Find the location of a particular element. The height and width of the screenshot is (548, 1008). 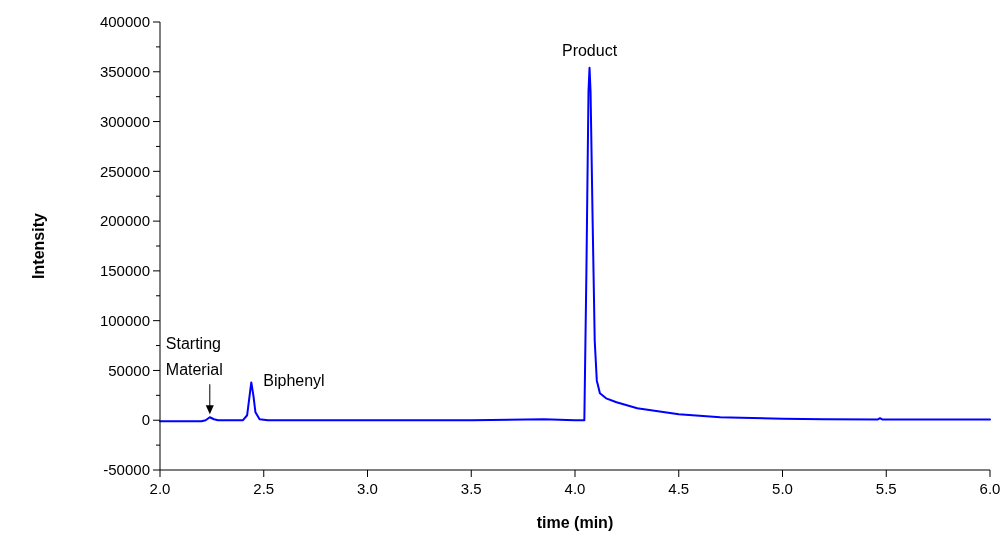

y-tick-label: 100000 is located at coordinates (124, 320).